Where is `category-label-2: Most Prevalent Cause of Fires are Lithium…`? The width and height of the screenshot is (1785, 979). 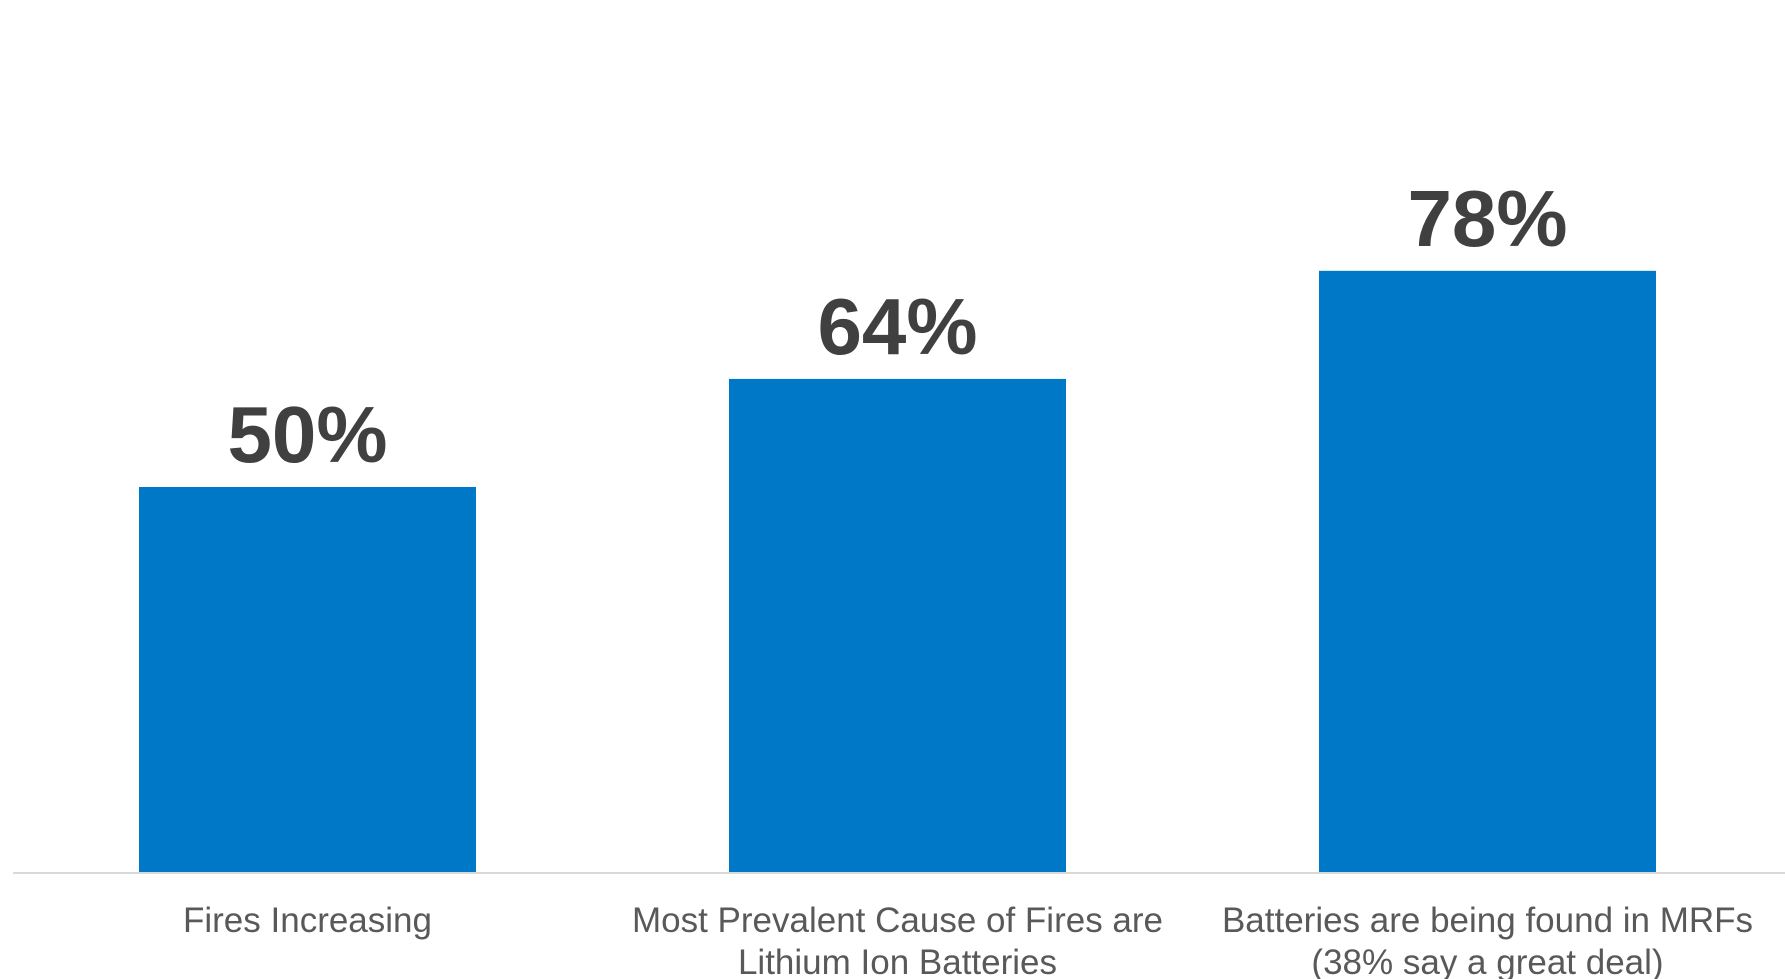 category-label-2: Most Prevalent Cause of Fires are Lithium… is located at coordinates (897, 940).